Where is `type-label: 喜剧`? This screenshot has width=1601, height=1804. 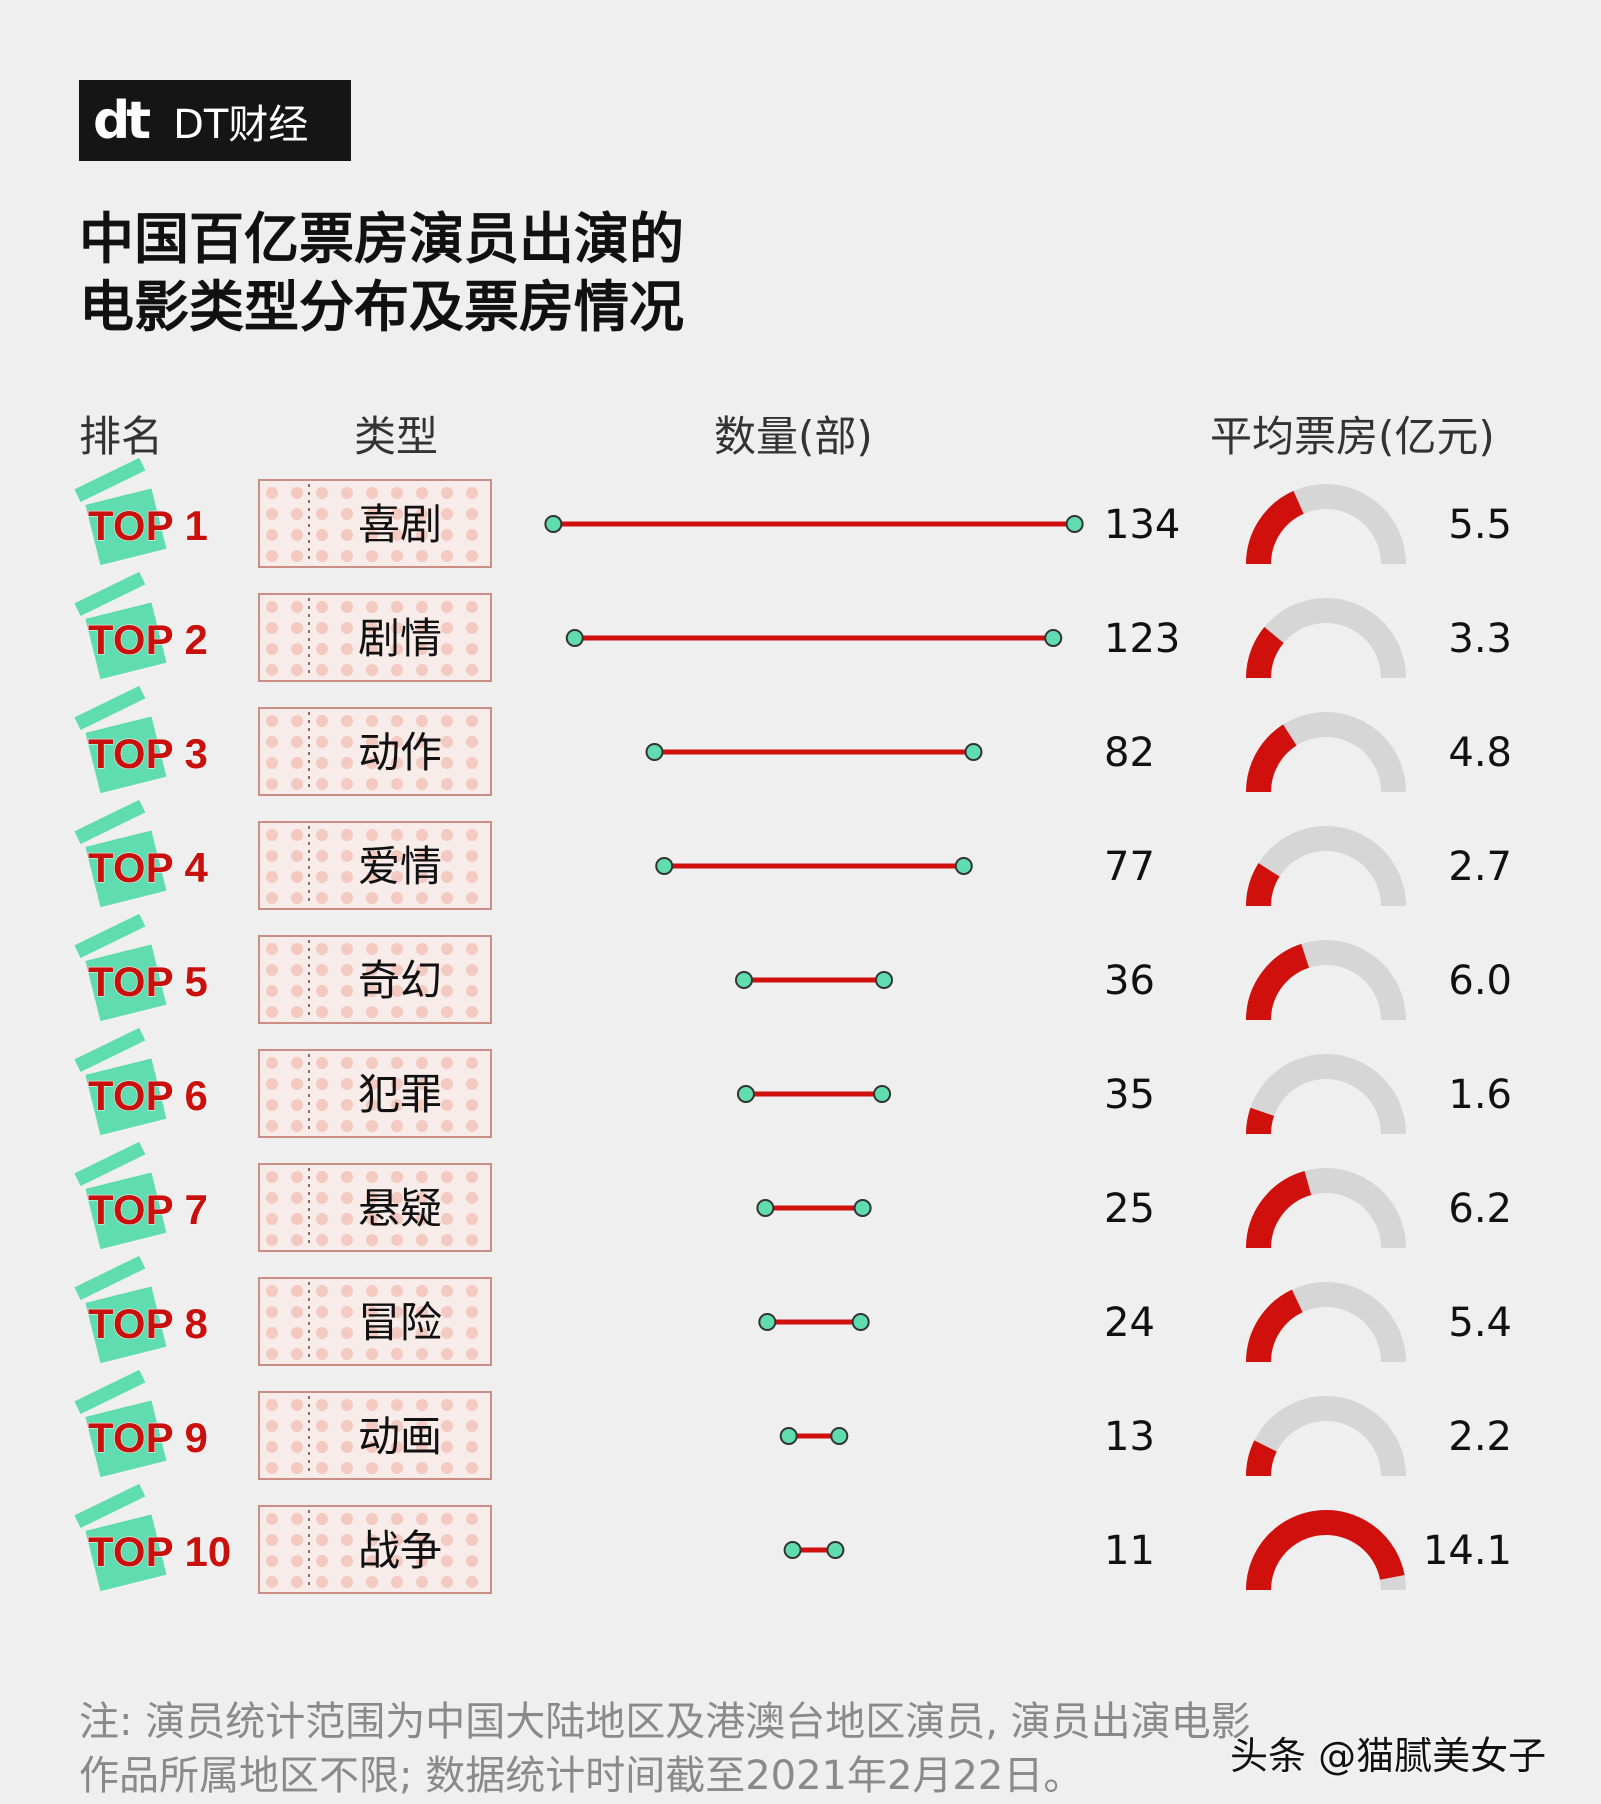 type-label: 喜剧 is located at coordinates (400, 524).